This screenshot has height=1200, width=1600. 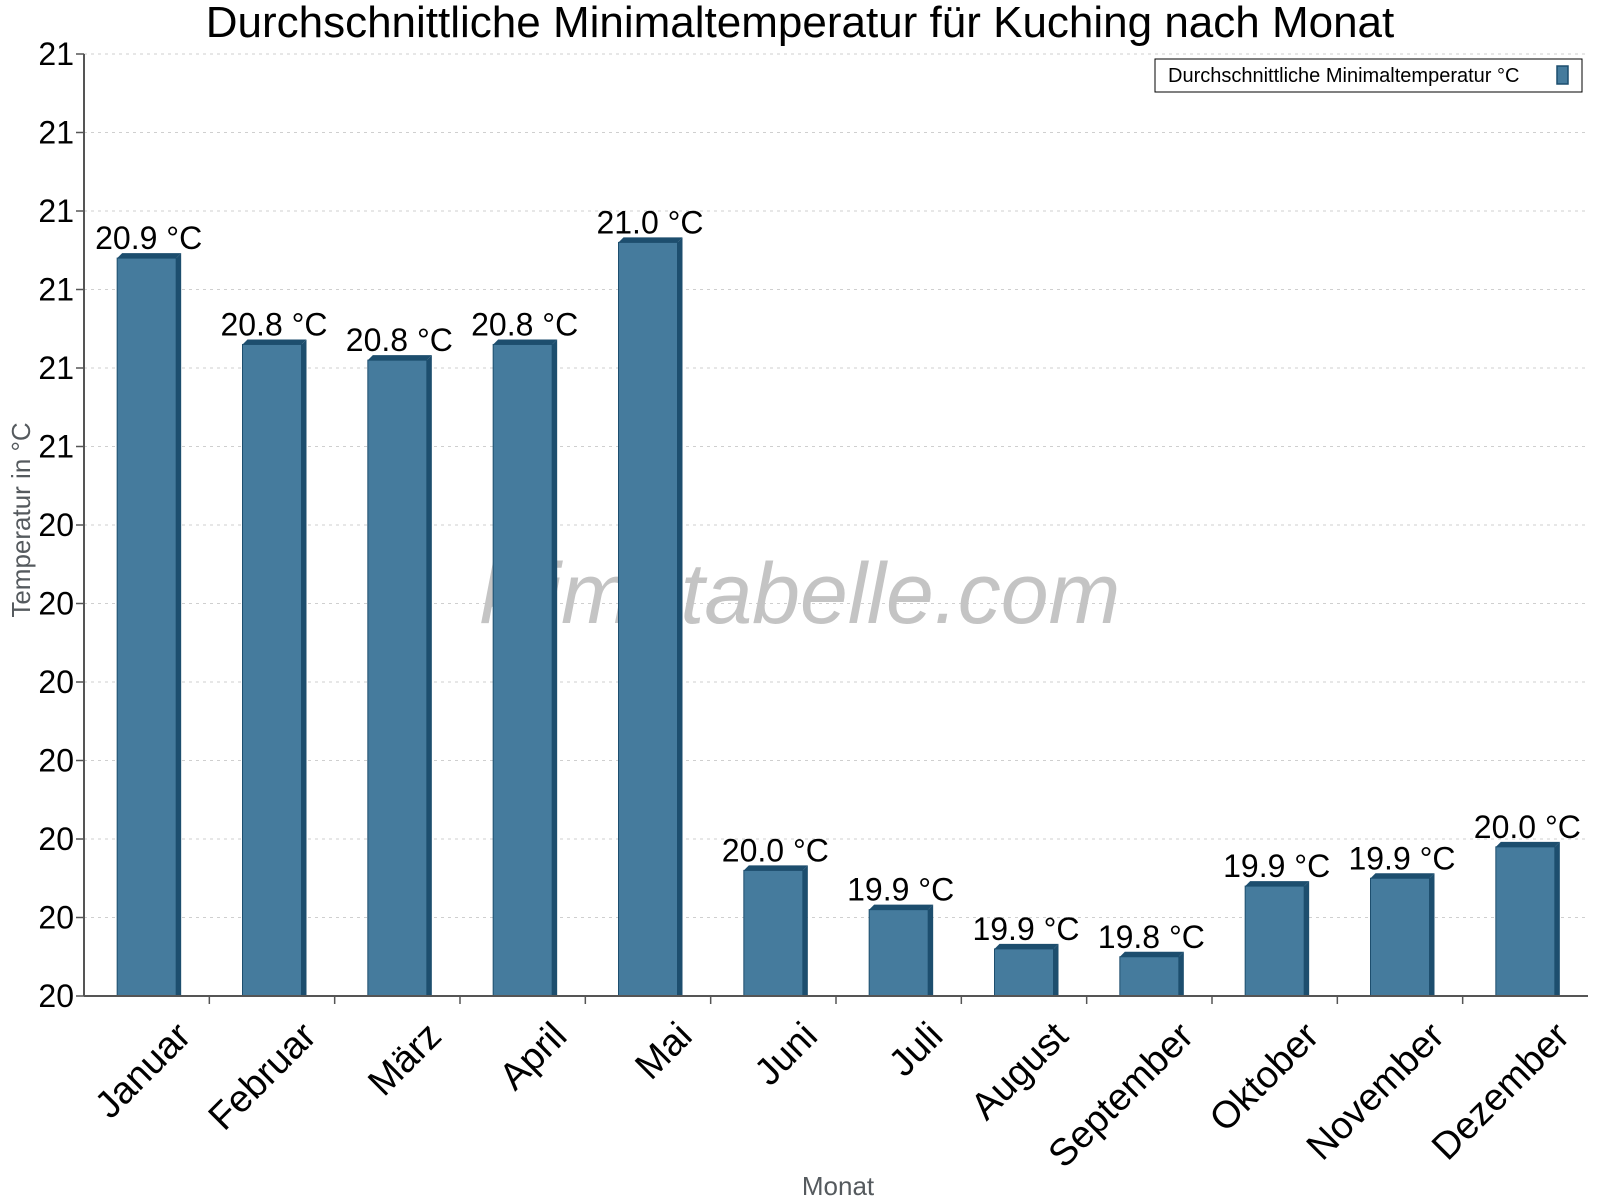 I want to click on bar-januar, so click(x=149, y=625).